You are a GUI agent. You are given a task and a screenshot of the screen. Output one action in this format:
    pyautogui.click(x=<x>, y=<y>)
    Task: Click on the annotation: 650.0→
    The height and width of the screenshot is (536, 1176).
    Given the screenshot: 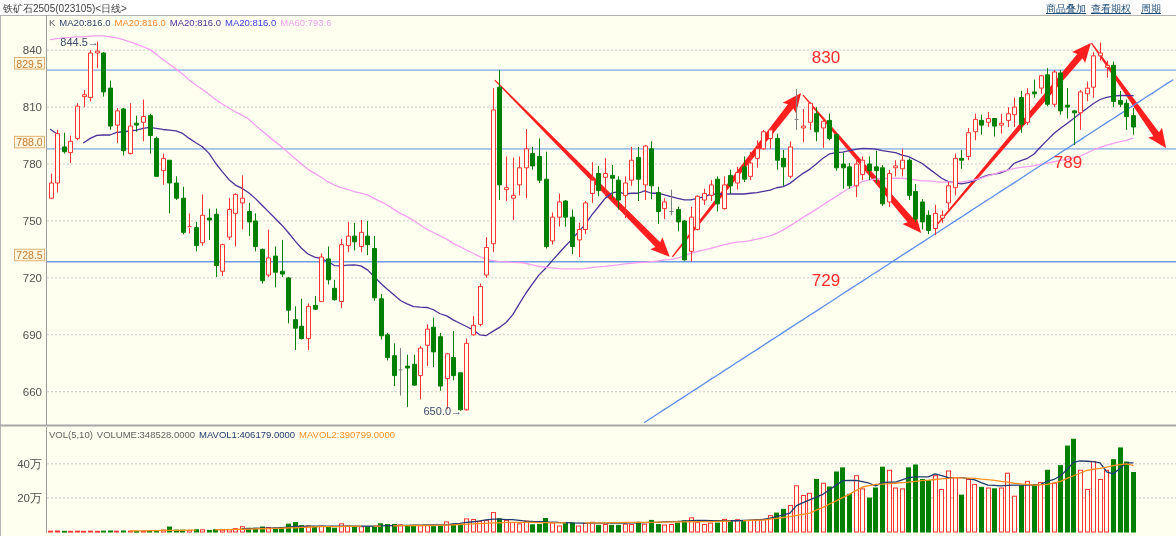 What is the action you would take?
    pyautogui.click(x=442, y=411)
    